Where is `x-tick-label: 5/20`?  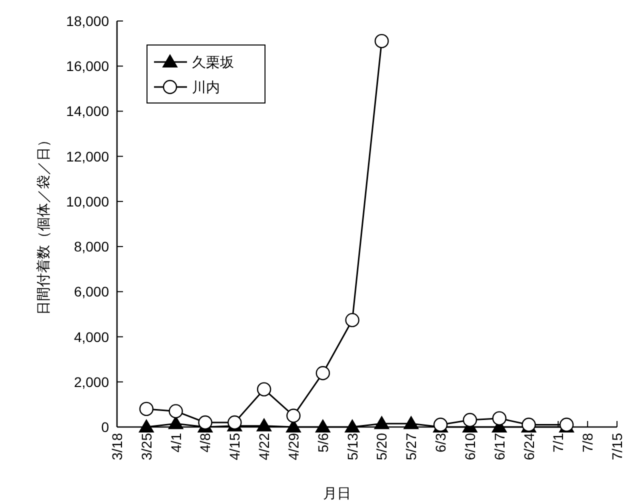 x-tick-label: 5/20 is located at coordinates (382, 446).